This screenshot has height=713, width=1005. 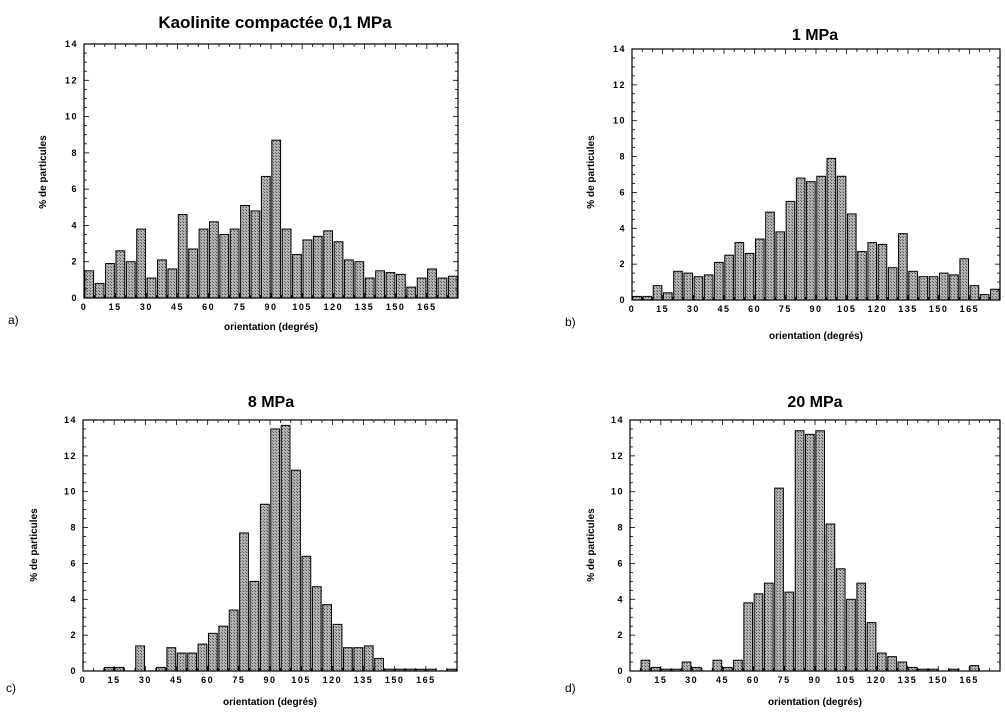 What do you see at coordinates (271, 402) in the screenshot?
I see `chart-title: 8 MPa` at bounding box center [271, 402].